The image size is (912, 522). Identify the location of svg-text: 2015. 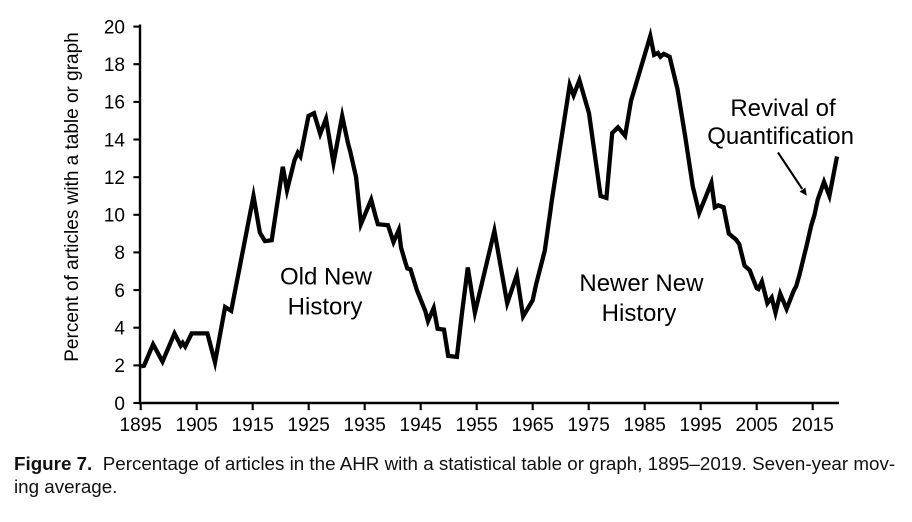
(813, 425).